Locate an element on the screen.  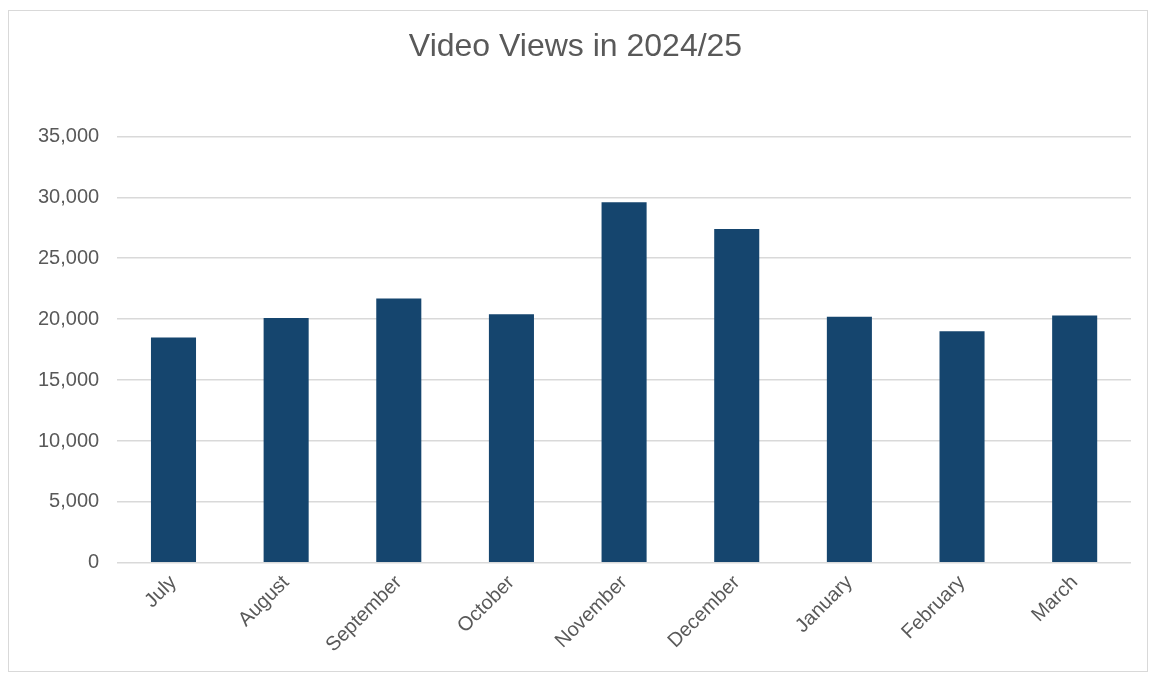
y-tick-label: 10,000 is located at coordinates (69, 439).